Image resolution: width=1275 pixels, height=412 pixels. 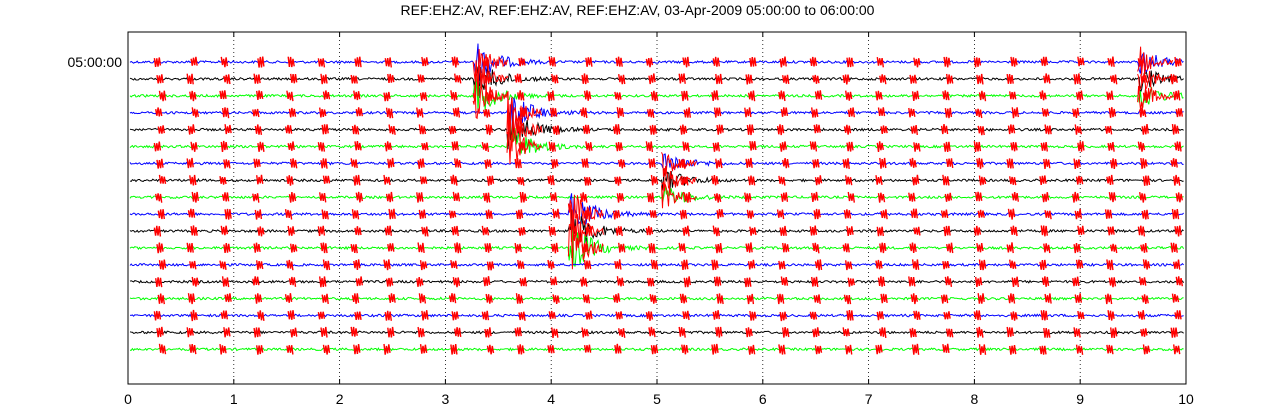 I want to click on x-tick-label: 10, so click(x=1186, y=399).